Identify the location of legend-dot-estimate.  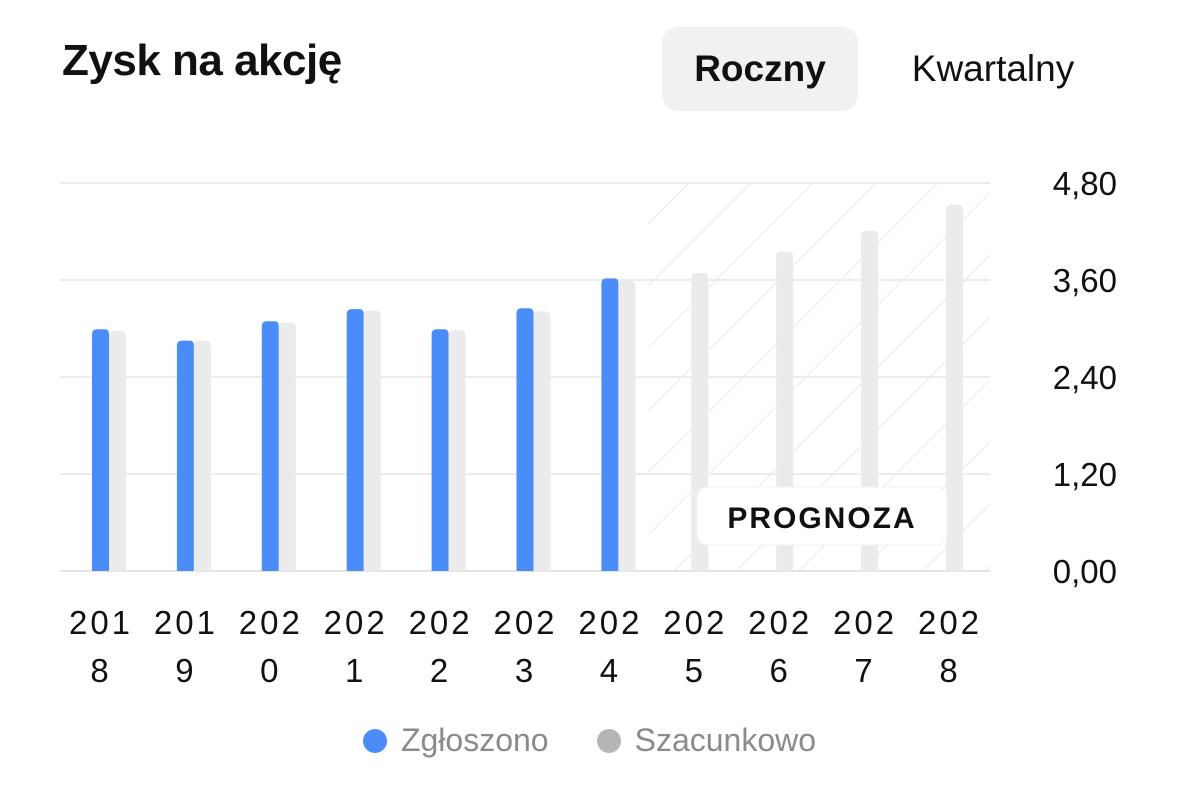
(608, 740).